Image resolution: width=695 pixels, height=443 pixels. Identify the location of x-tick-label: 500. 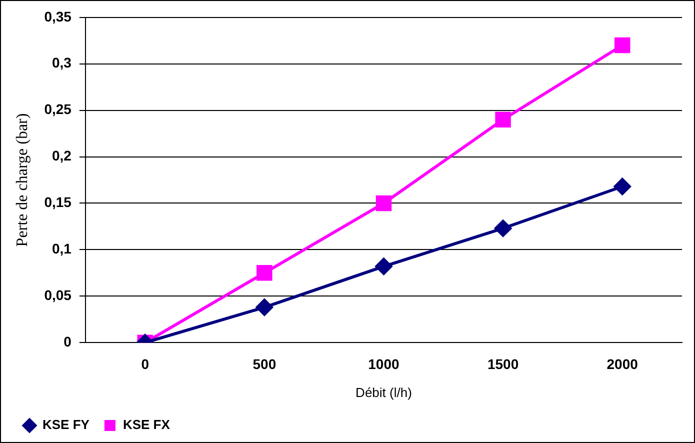
(264, 364).